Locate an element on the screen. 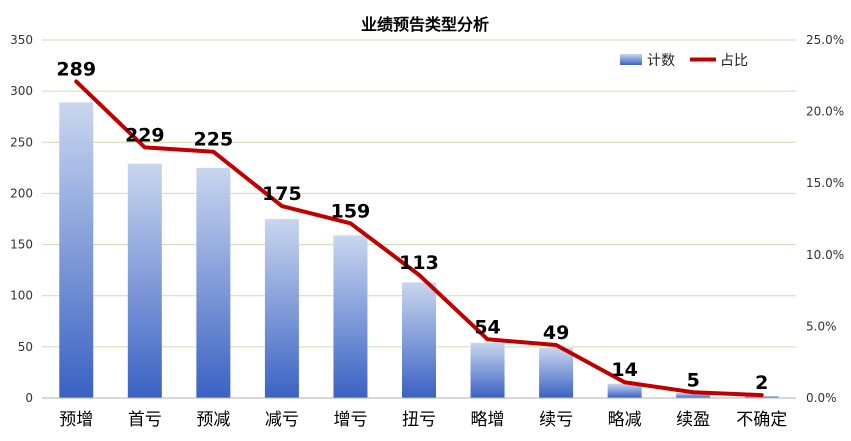 The width and height of the screenshot is (851, 441). bar-减亏 is located at coordinates (281, 308).